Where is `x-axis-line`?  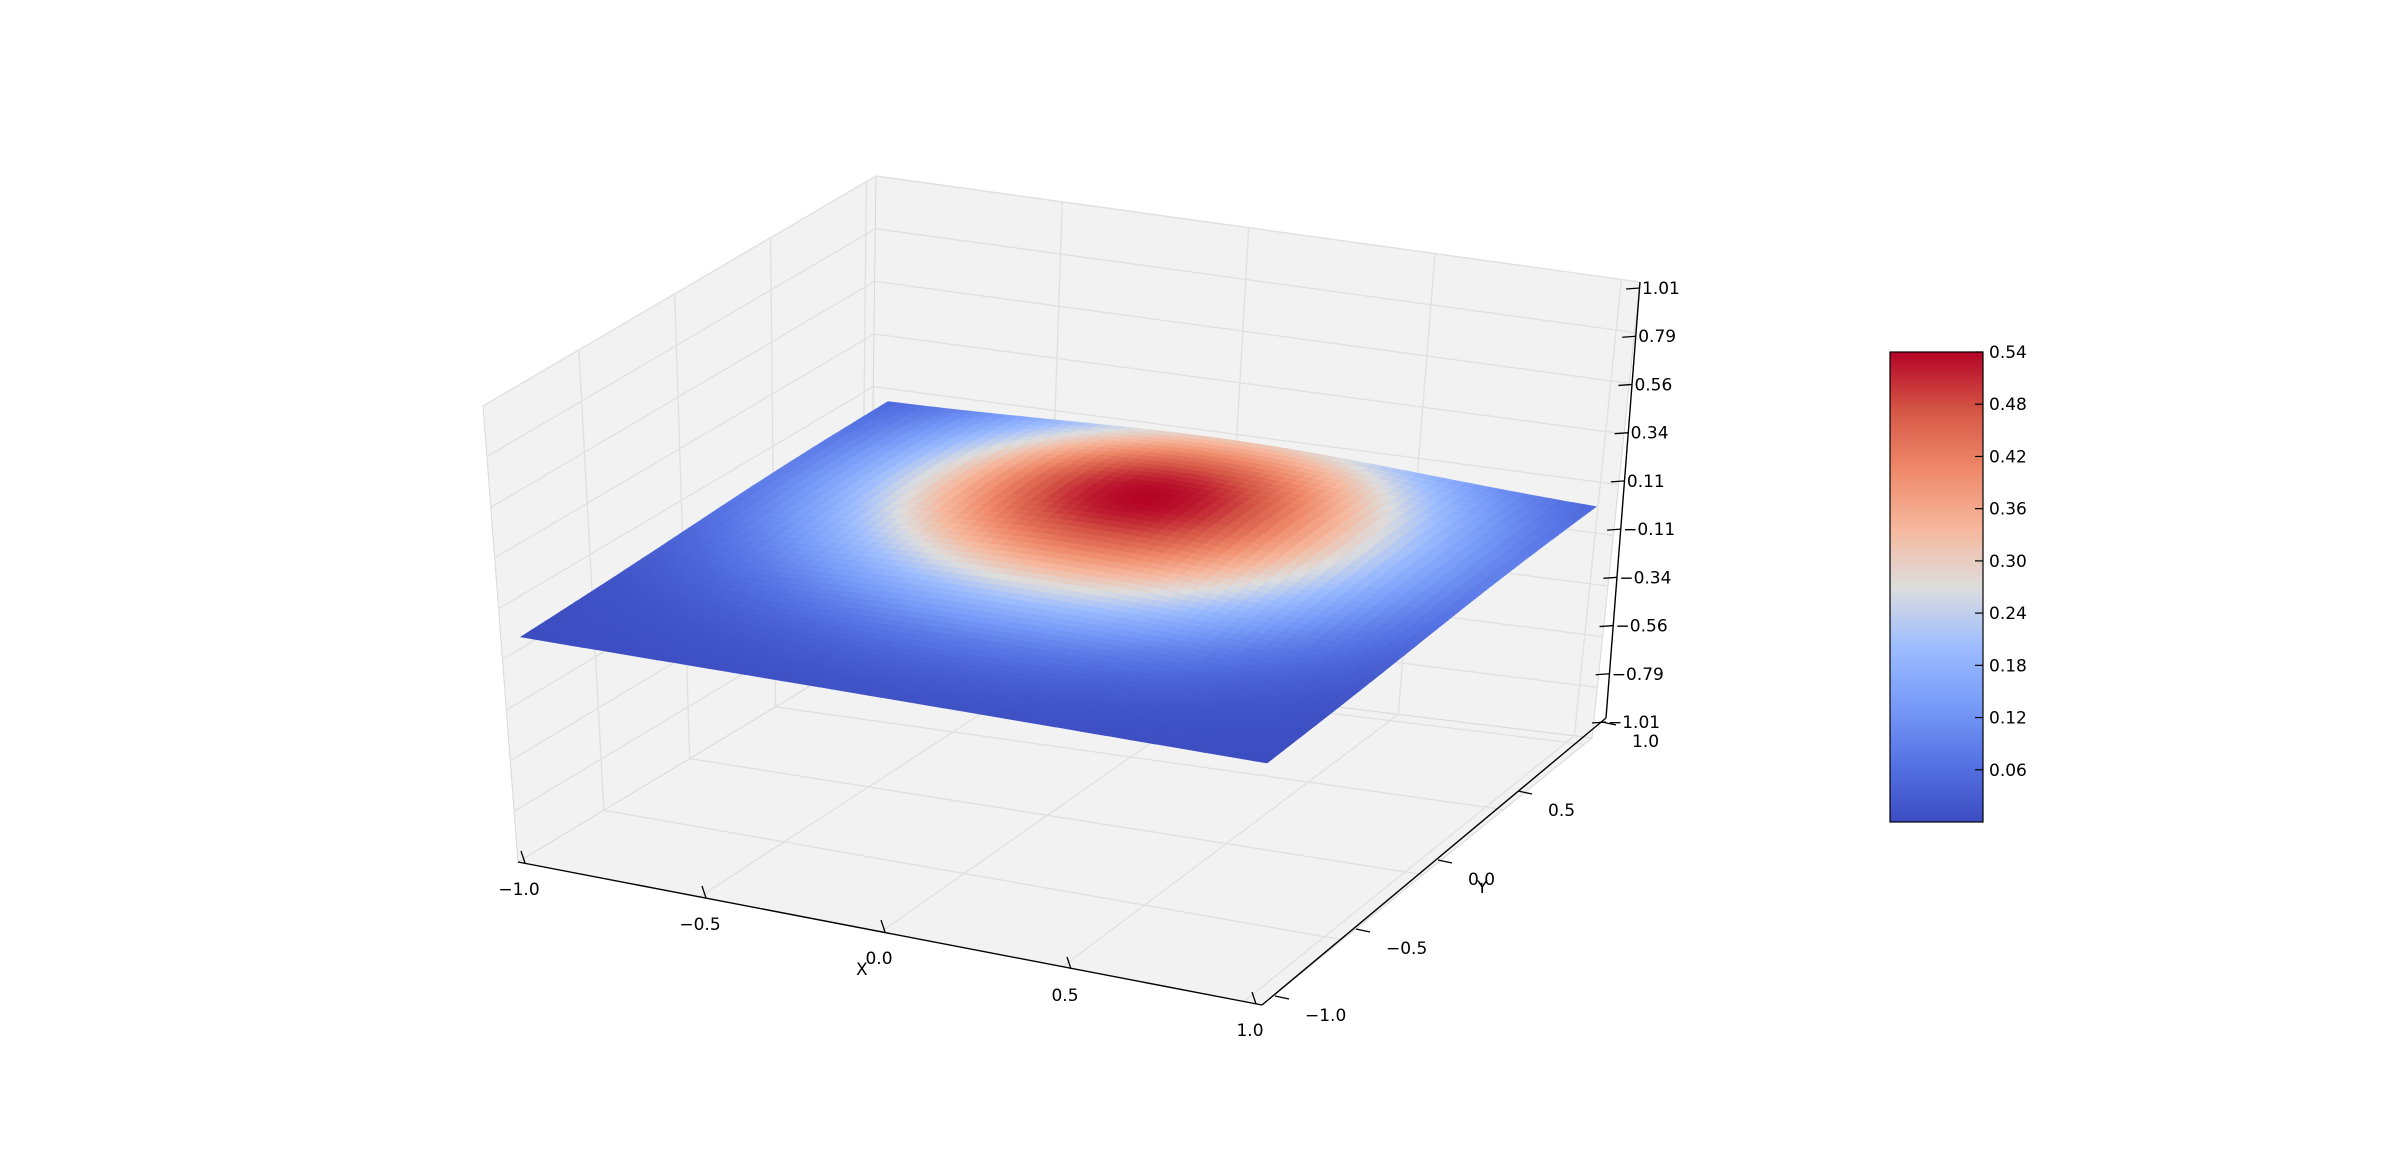 x-axis-line is located at coordinates (890, 933).